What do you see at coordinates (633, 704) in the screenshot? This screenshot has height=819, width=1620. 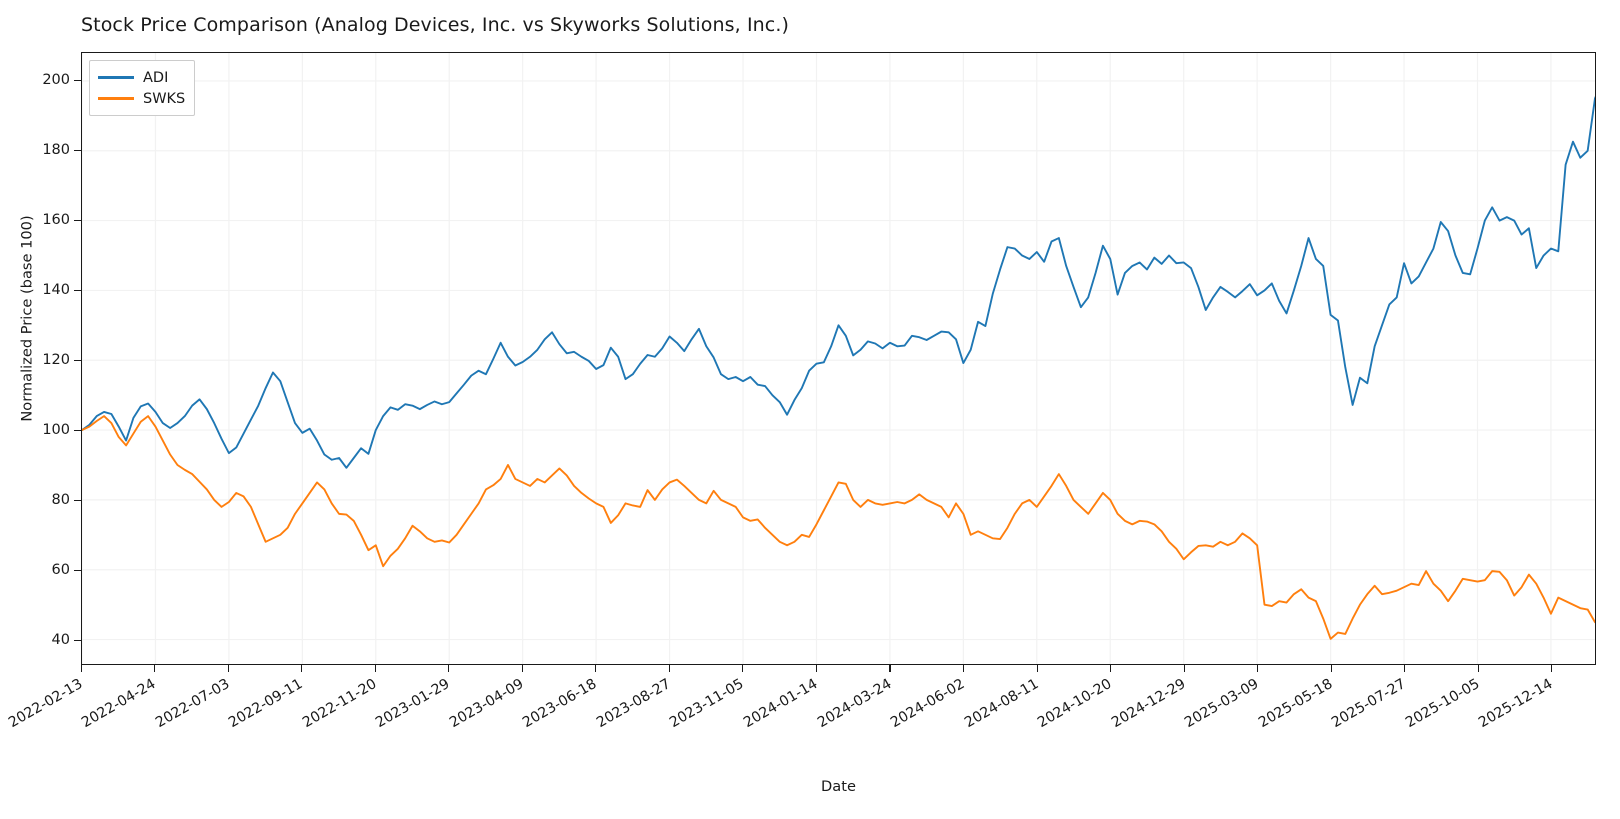 I see `x-tick-label: 2023-08-27` at bounding box center [633, 704].